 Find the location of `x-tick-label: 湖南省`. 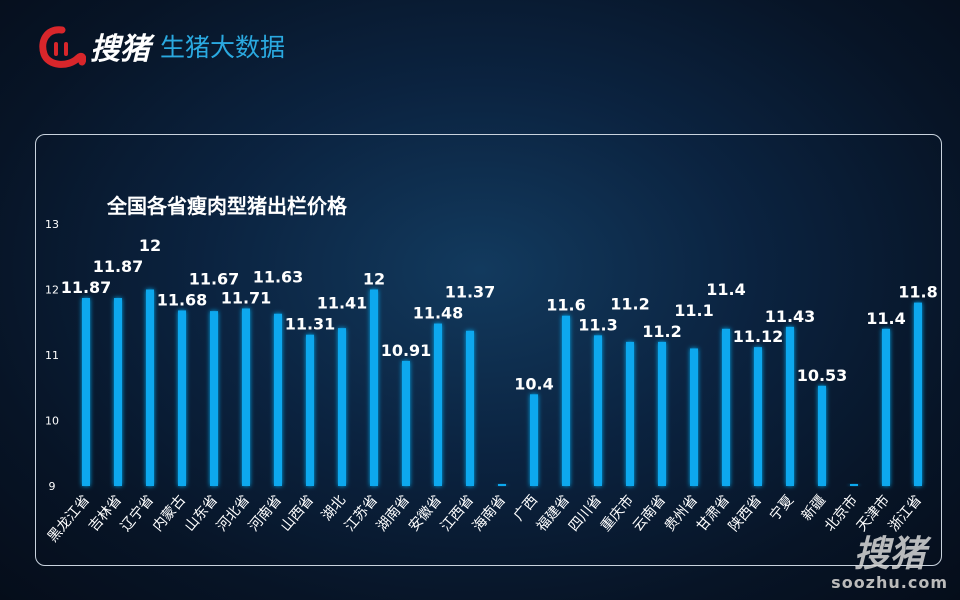

x-tick-label: 湖南省 is located at coordinates (393, 513).